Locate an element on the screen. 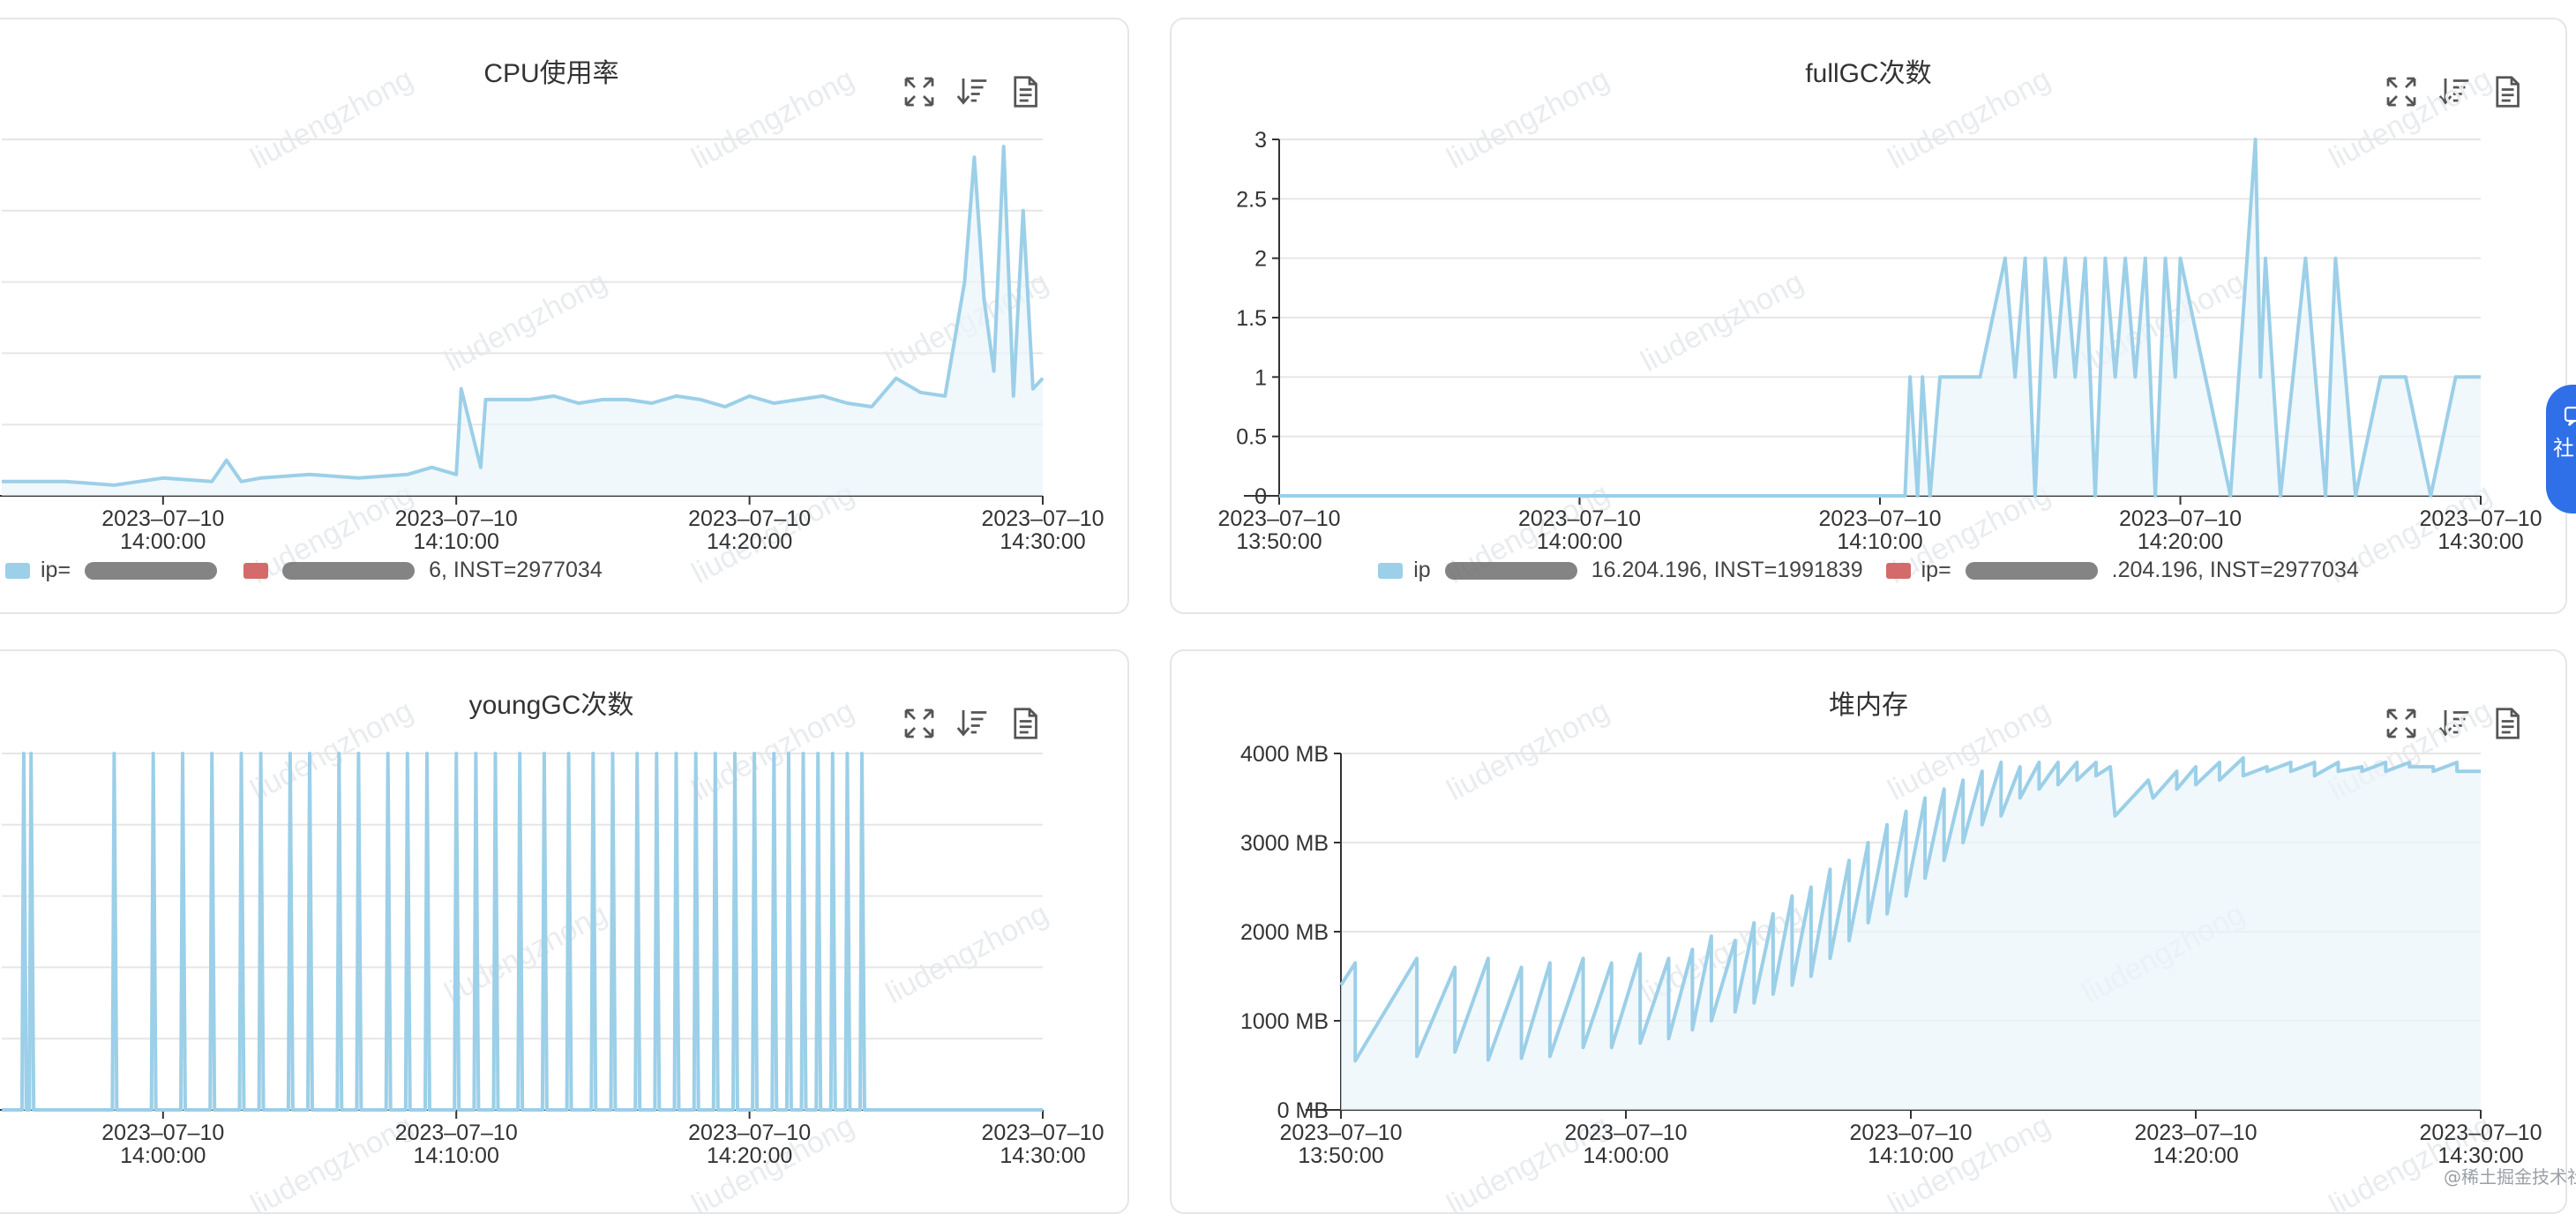 The width and height of the screenshot is (2576, 1214). y-tick-label: 3 is located at coordinates (1260, 140).